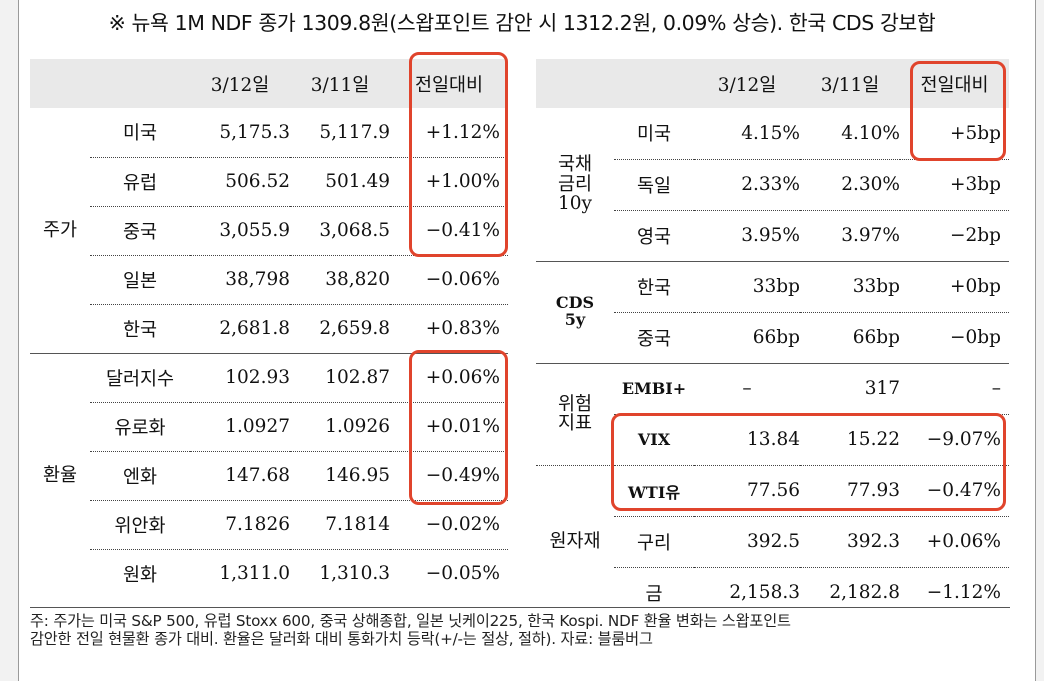 The image size is (1044, 681). What do you see at coordinates (850, 185) in the screenshot?
I see `value-date2: 2.30%` at bounding box center [850, 185].